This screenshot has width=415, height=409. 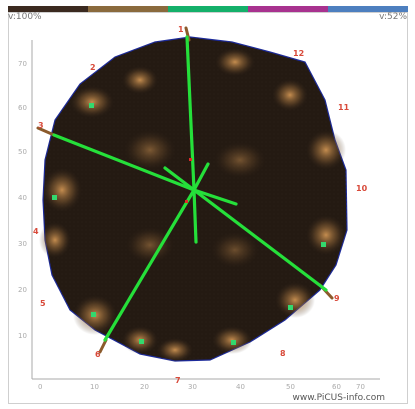 What do you see at coordinates (240, 387) in the screenshot?
I see `x-tick-40: 40` at bounding box center [240, 387].